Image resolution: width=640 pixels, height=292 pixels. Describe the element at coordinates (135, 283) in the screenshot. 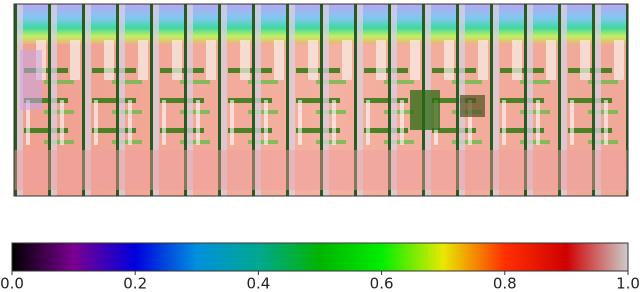

I see `x-tick-label: 0.2` at that location.